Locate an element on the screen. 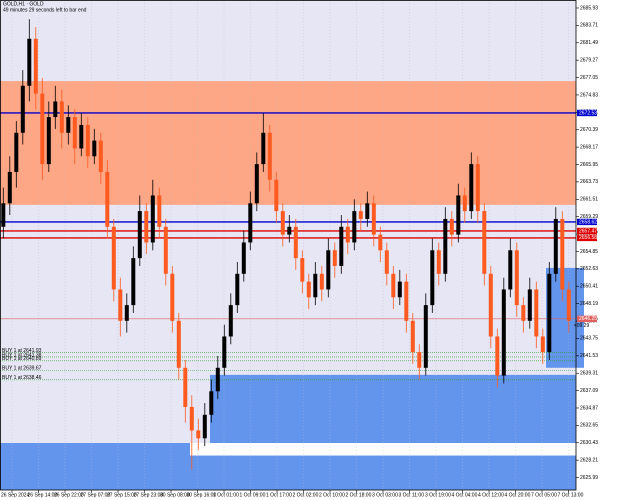 Image resolution: width=625 pixels, height=500 pixels. y-tick-label: 2654.85 is located at coordinates (589, 252).